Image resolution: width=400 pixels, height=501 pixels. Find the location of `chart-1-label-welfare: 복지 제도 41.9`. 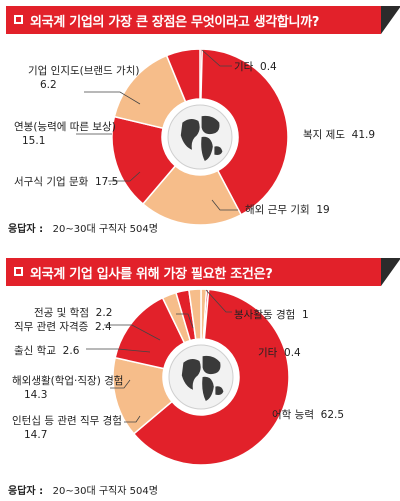

chart-1-label-welfare: 복지 제도 41.9 is located at coordinates (339, 135).